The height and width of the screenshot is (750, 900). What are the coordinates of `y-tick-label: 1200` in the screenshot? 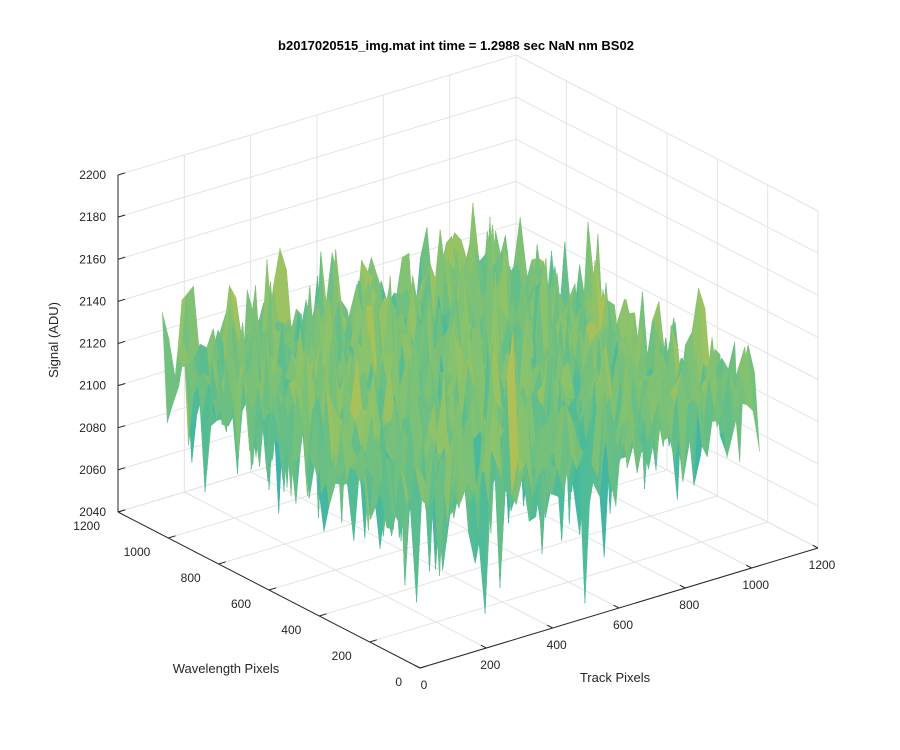 It's located at (86, 526).